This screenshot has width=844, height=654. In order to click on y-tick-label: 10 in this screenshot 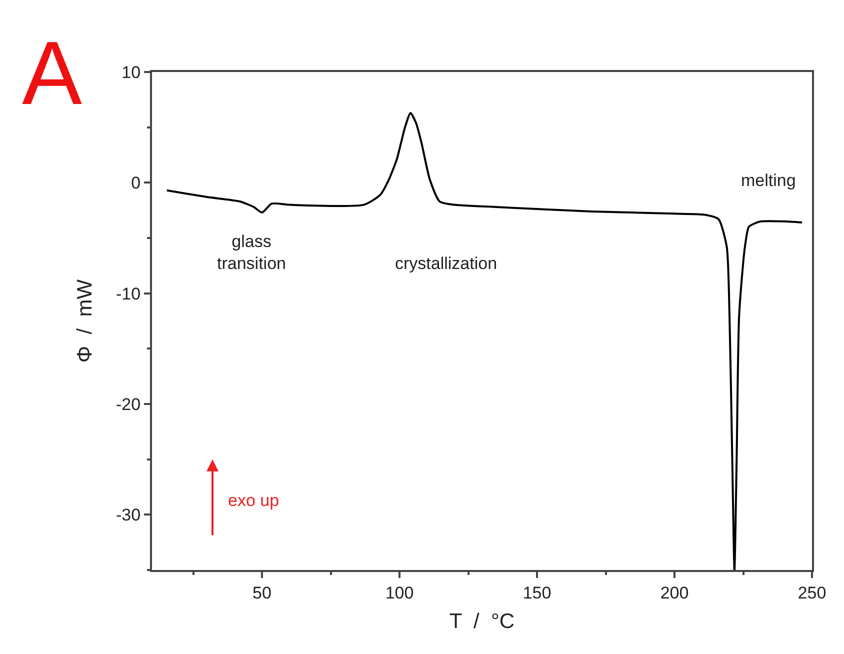, I will do `click(131, 72)`.